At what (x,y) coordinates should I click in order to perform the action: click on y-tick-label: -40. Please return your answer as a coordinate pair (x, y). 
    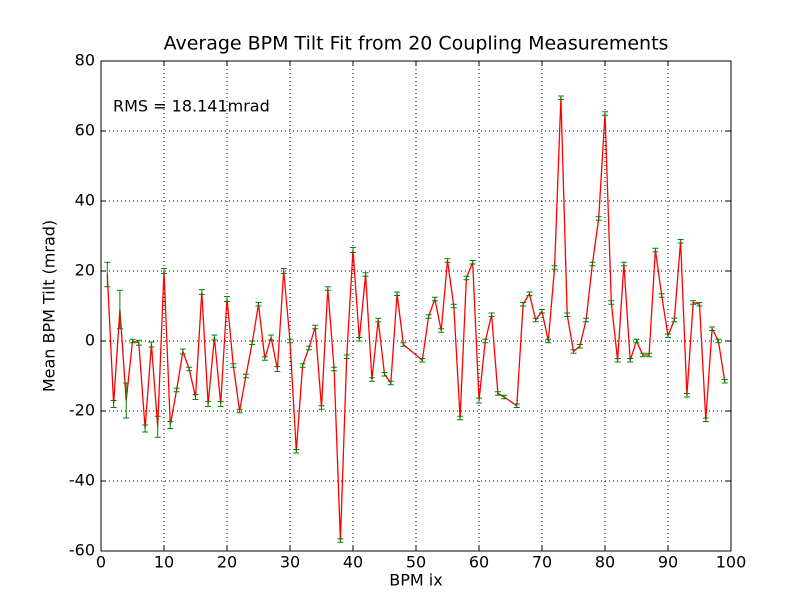
    Looking at the image, I should click on (82, 480).